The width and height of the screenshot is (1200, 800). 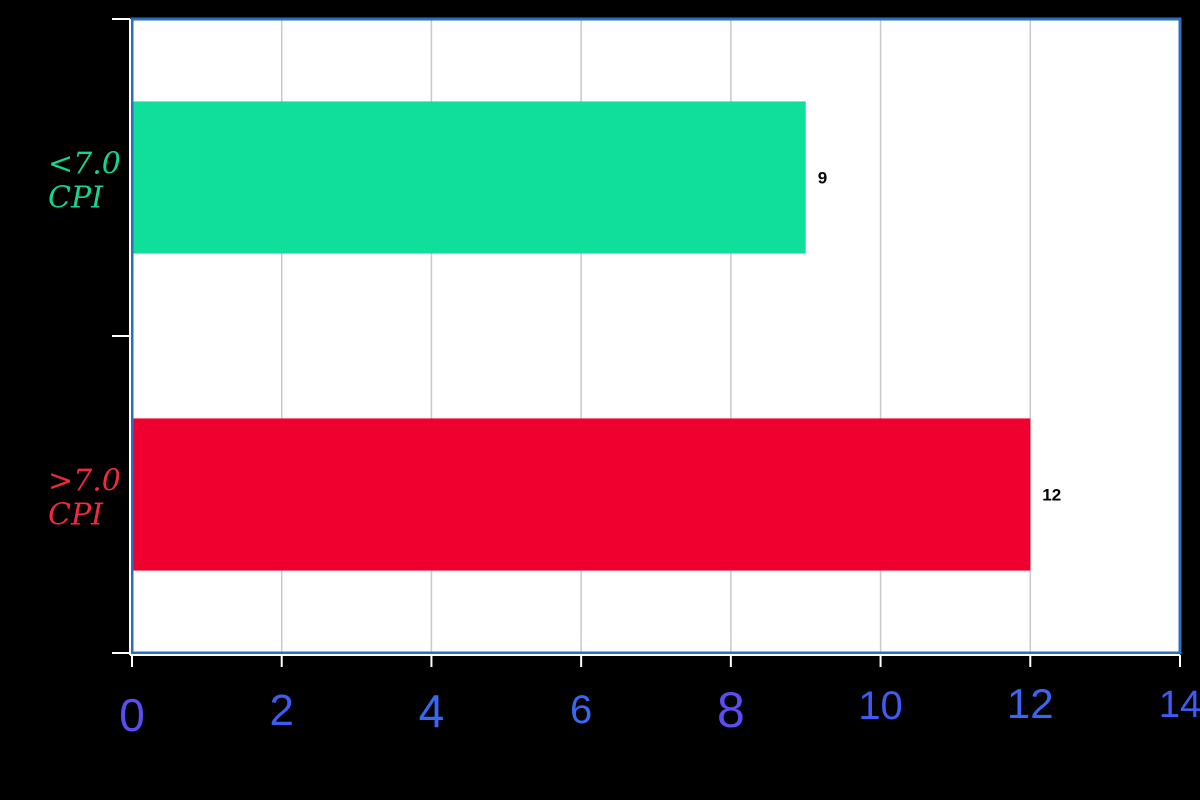 What do you see at coordinates (432, 711) in the screenshot?
I see `x-tick-label: 4` at bounding box center [432, 711].